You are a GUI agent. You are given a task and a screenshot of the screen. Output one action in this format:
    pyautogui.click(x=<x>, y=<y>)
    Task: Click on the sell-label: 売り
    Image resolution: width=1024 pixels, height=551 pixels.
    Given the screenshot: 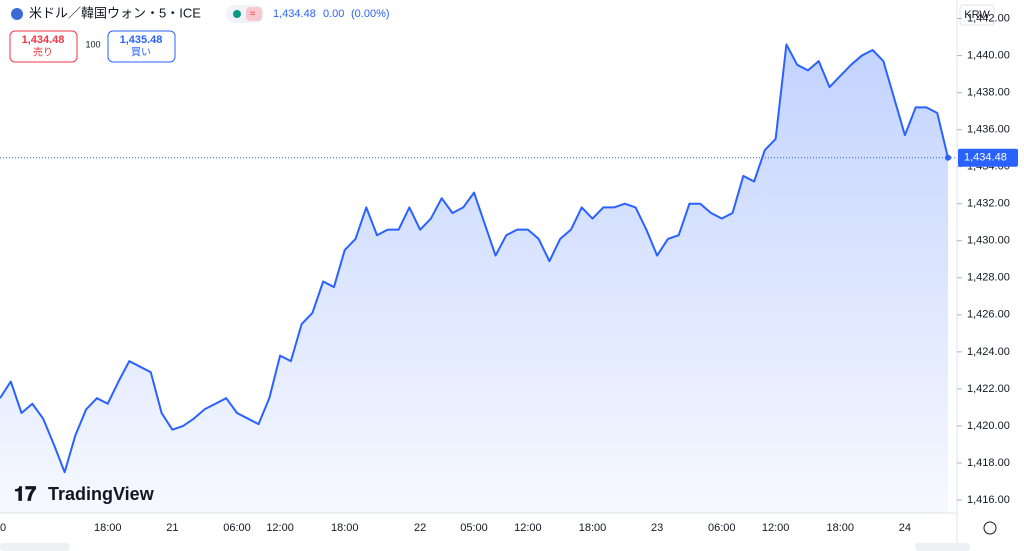 What is the action you would take?
    pyautogui.click(x=43, y=52)
    